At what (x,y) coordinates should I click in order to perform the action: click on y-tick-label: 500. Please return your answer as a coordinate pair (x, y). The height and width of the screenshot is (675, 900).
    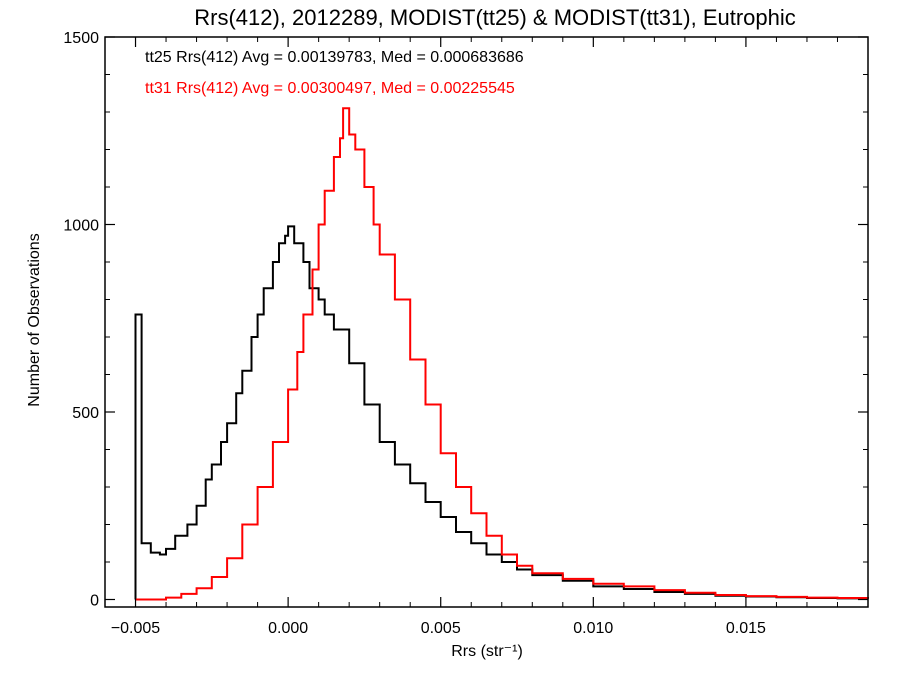
    Looking at the image, I should click on (85, 413).